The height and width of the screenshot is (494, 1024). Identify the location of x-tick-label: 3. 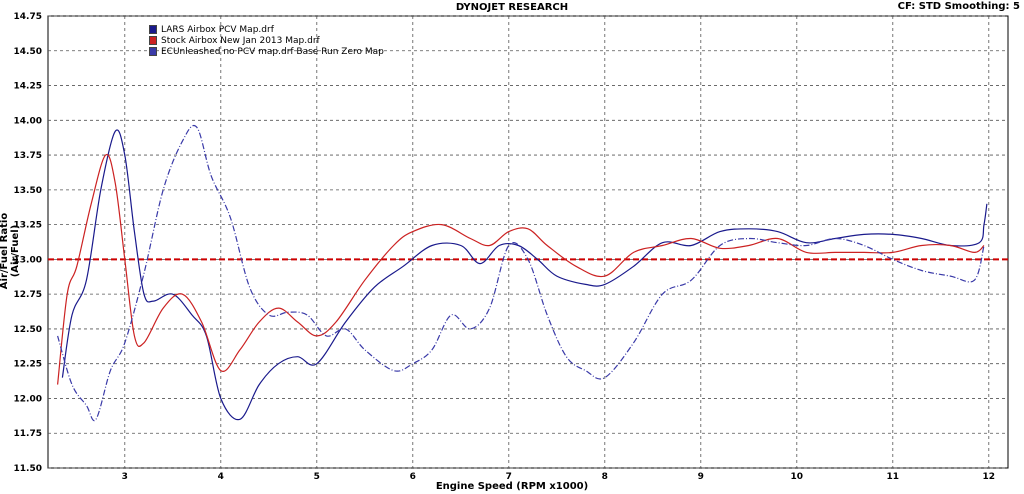
(125, 477).